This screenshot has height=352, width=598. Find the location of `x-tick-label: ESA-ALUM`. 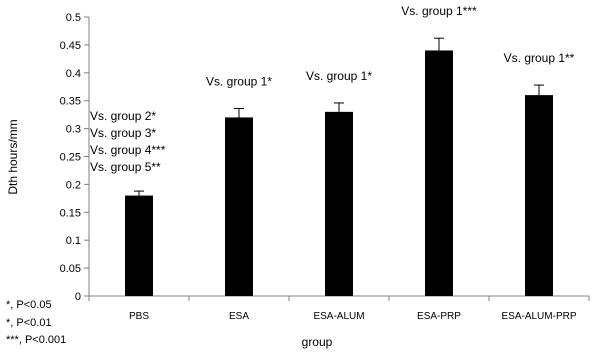

x-tick-label: ESA-ALUM is located at coordinates (338, 316).